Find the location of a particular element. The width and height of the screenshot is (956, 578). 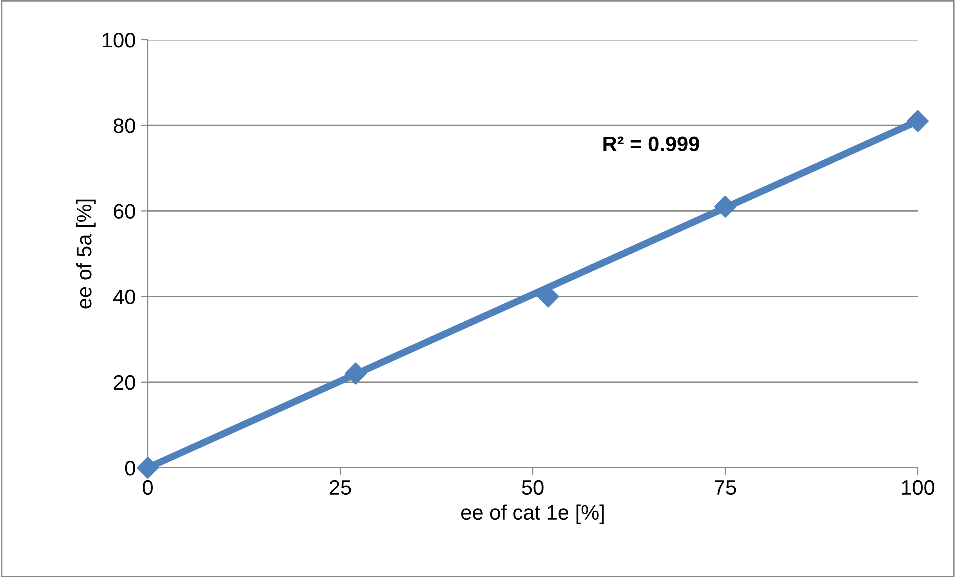

y-tick-label: 100 is located at coordinates (119, 40).